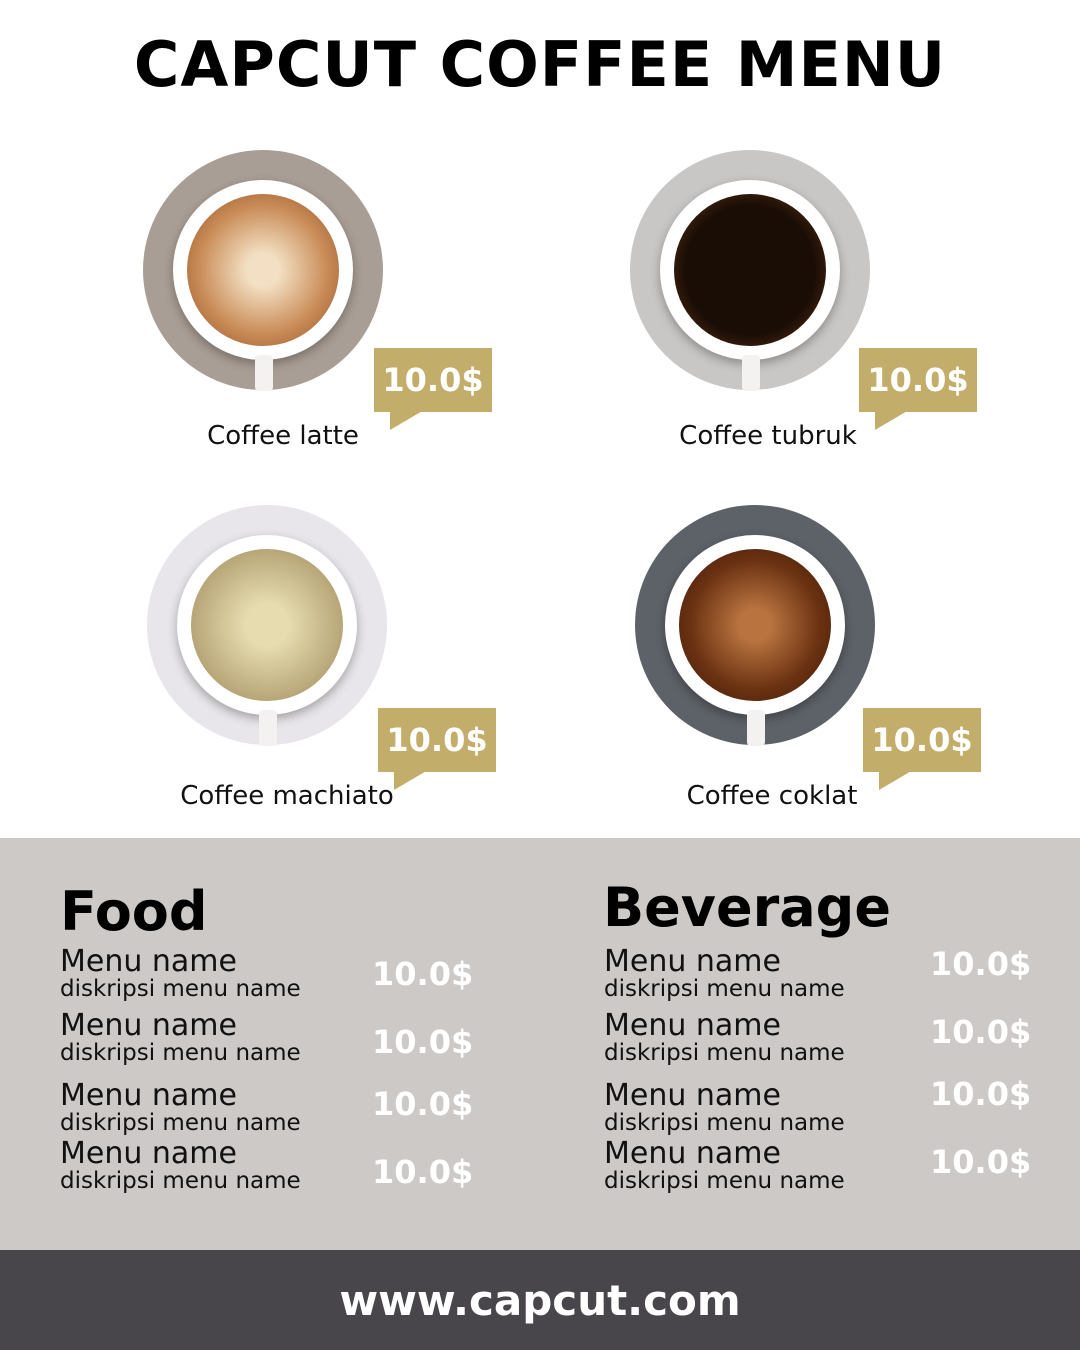  Describe the element at coordinates (263, 270) in the screenshot. I see `coffee-latte-image` at that location.